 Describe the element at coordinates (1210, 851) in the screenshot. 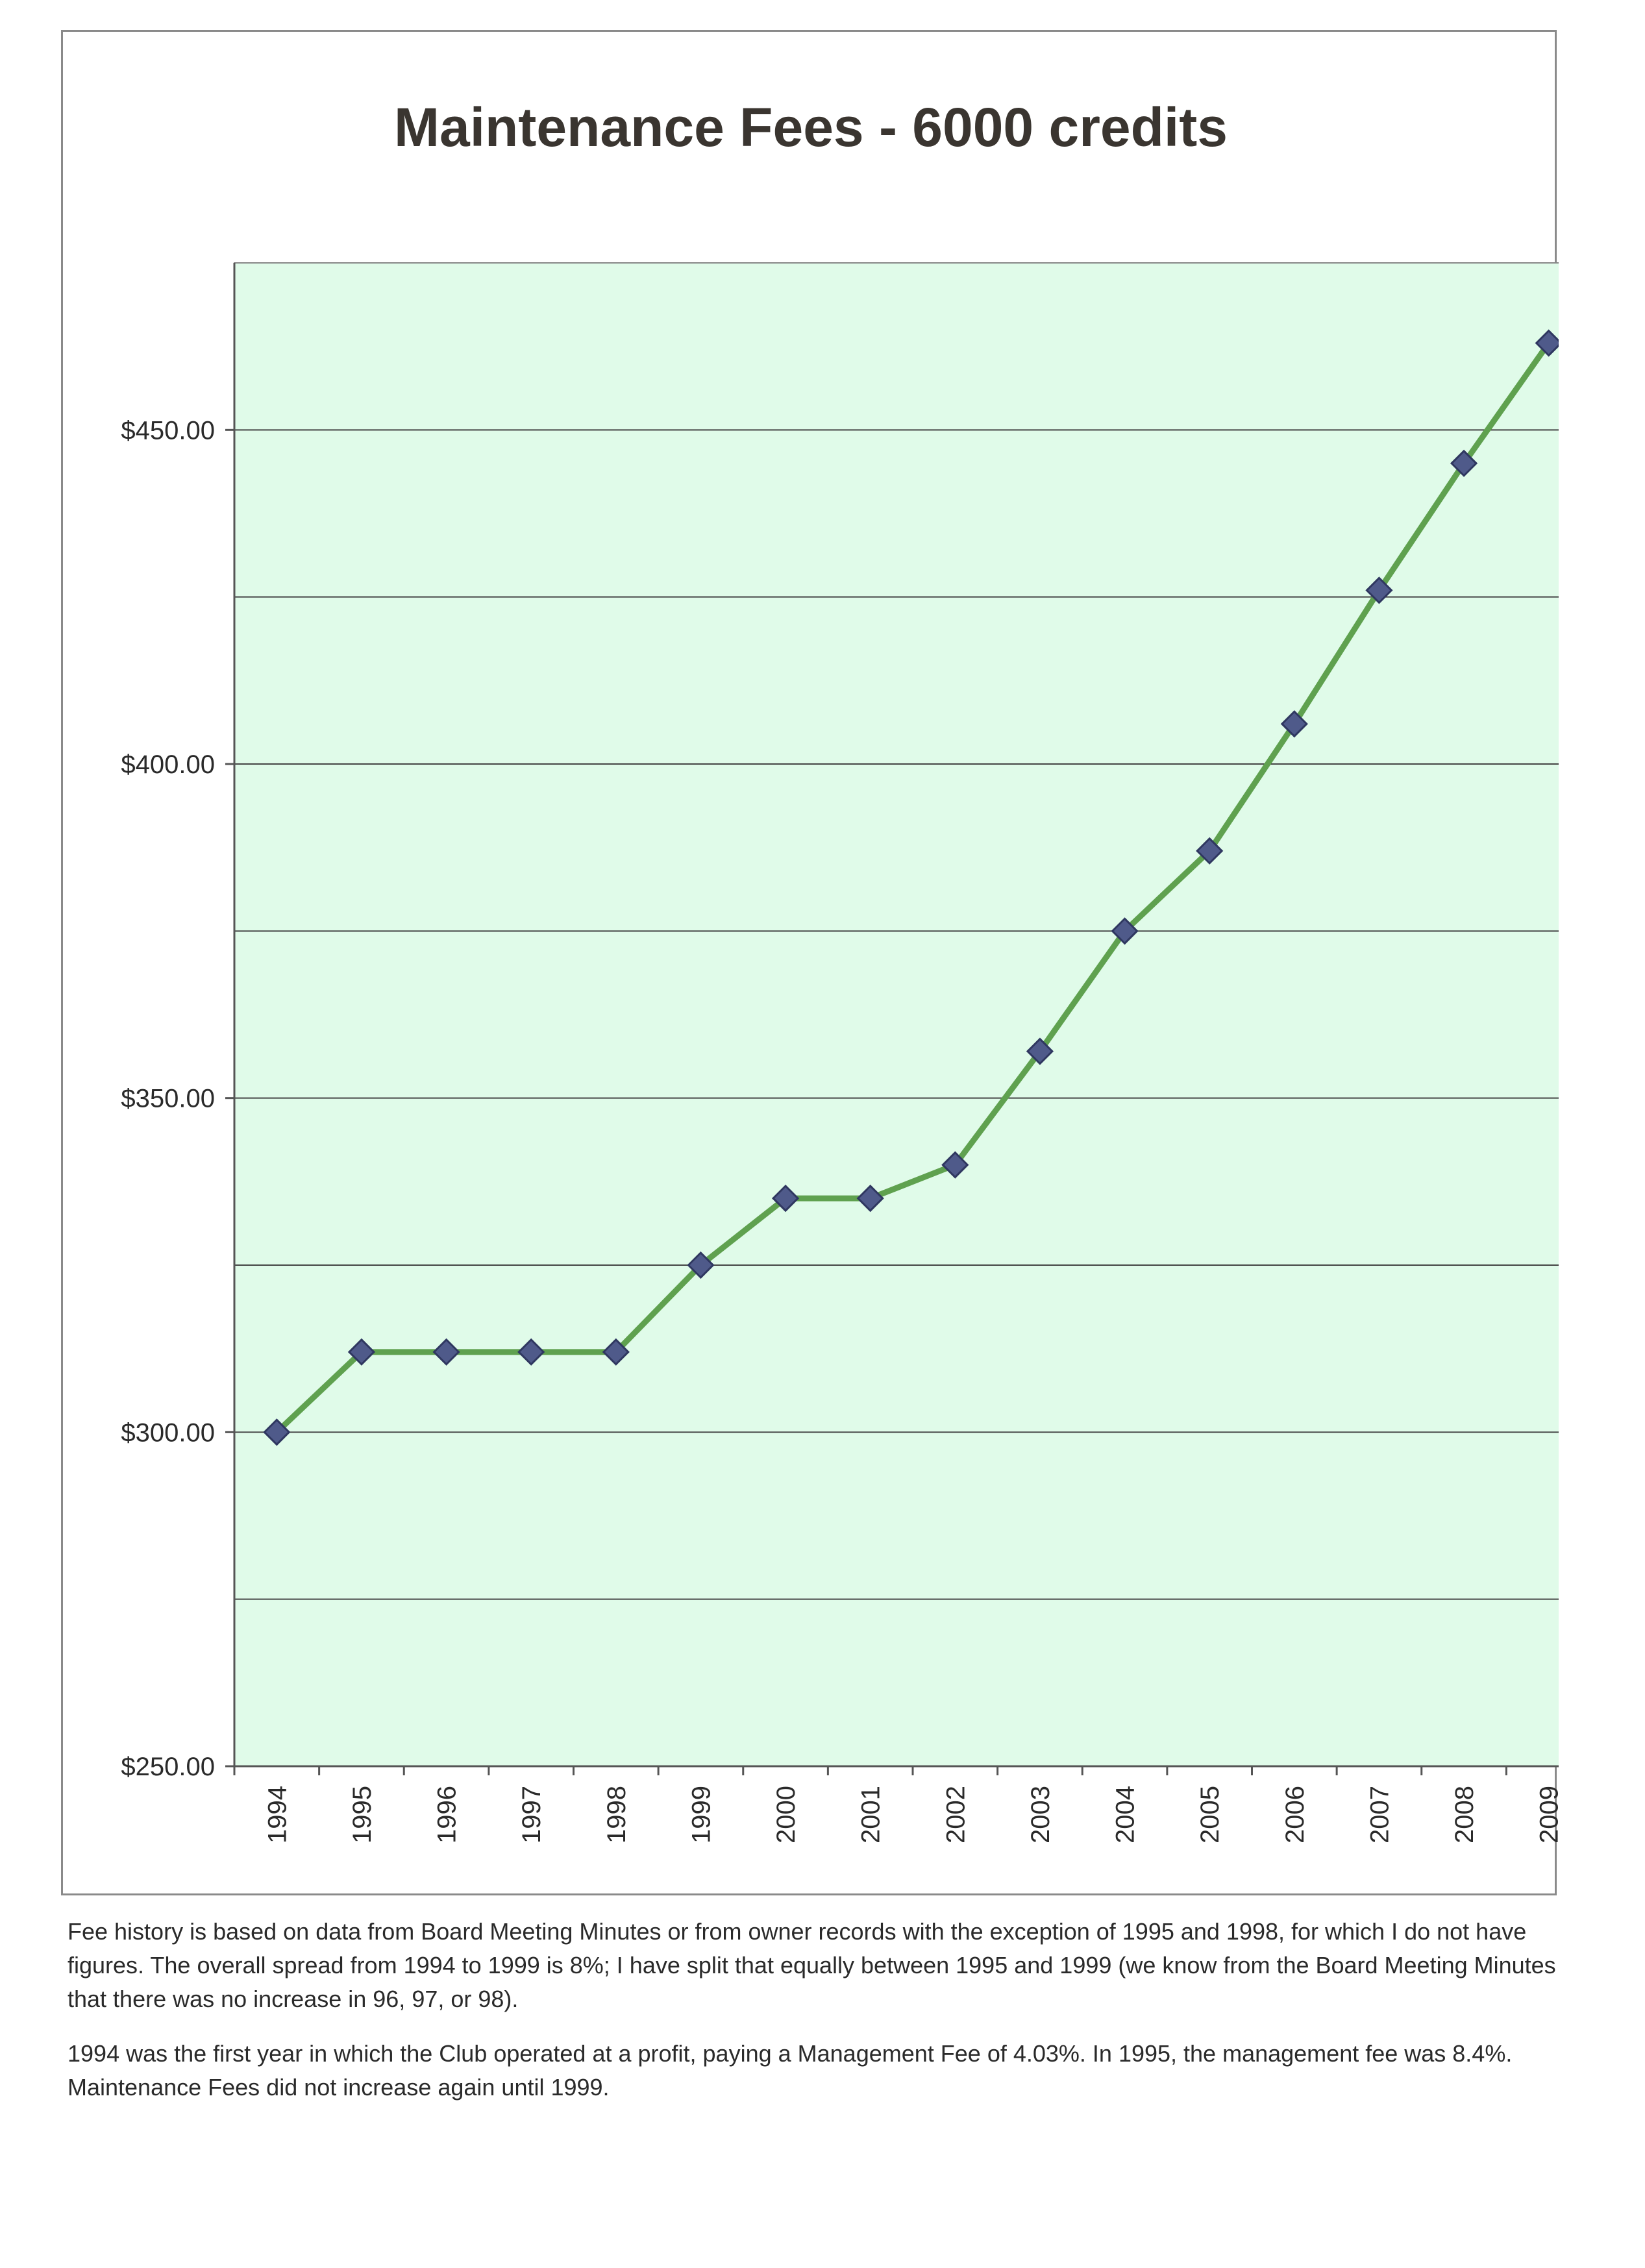

I see `data-point-2005` at that location.